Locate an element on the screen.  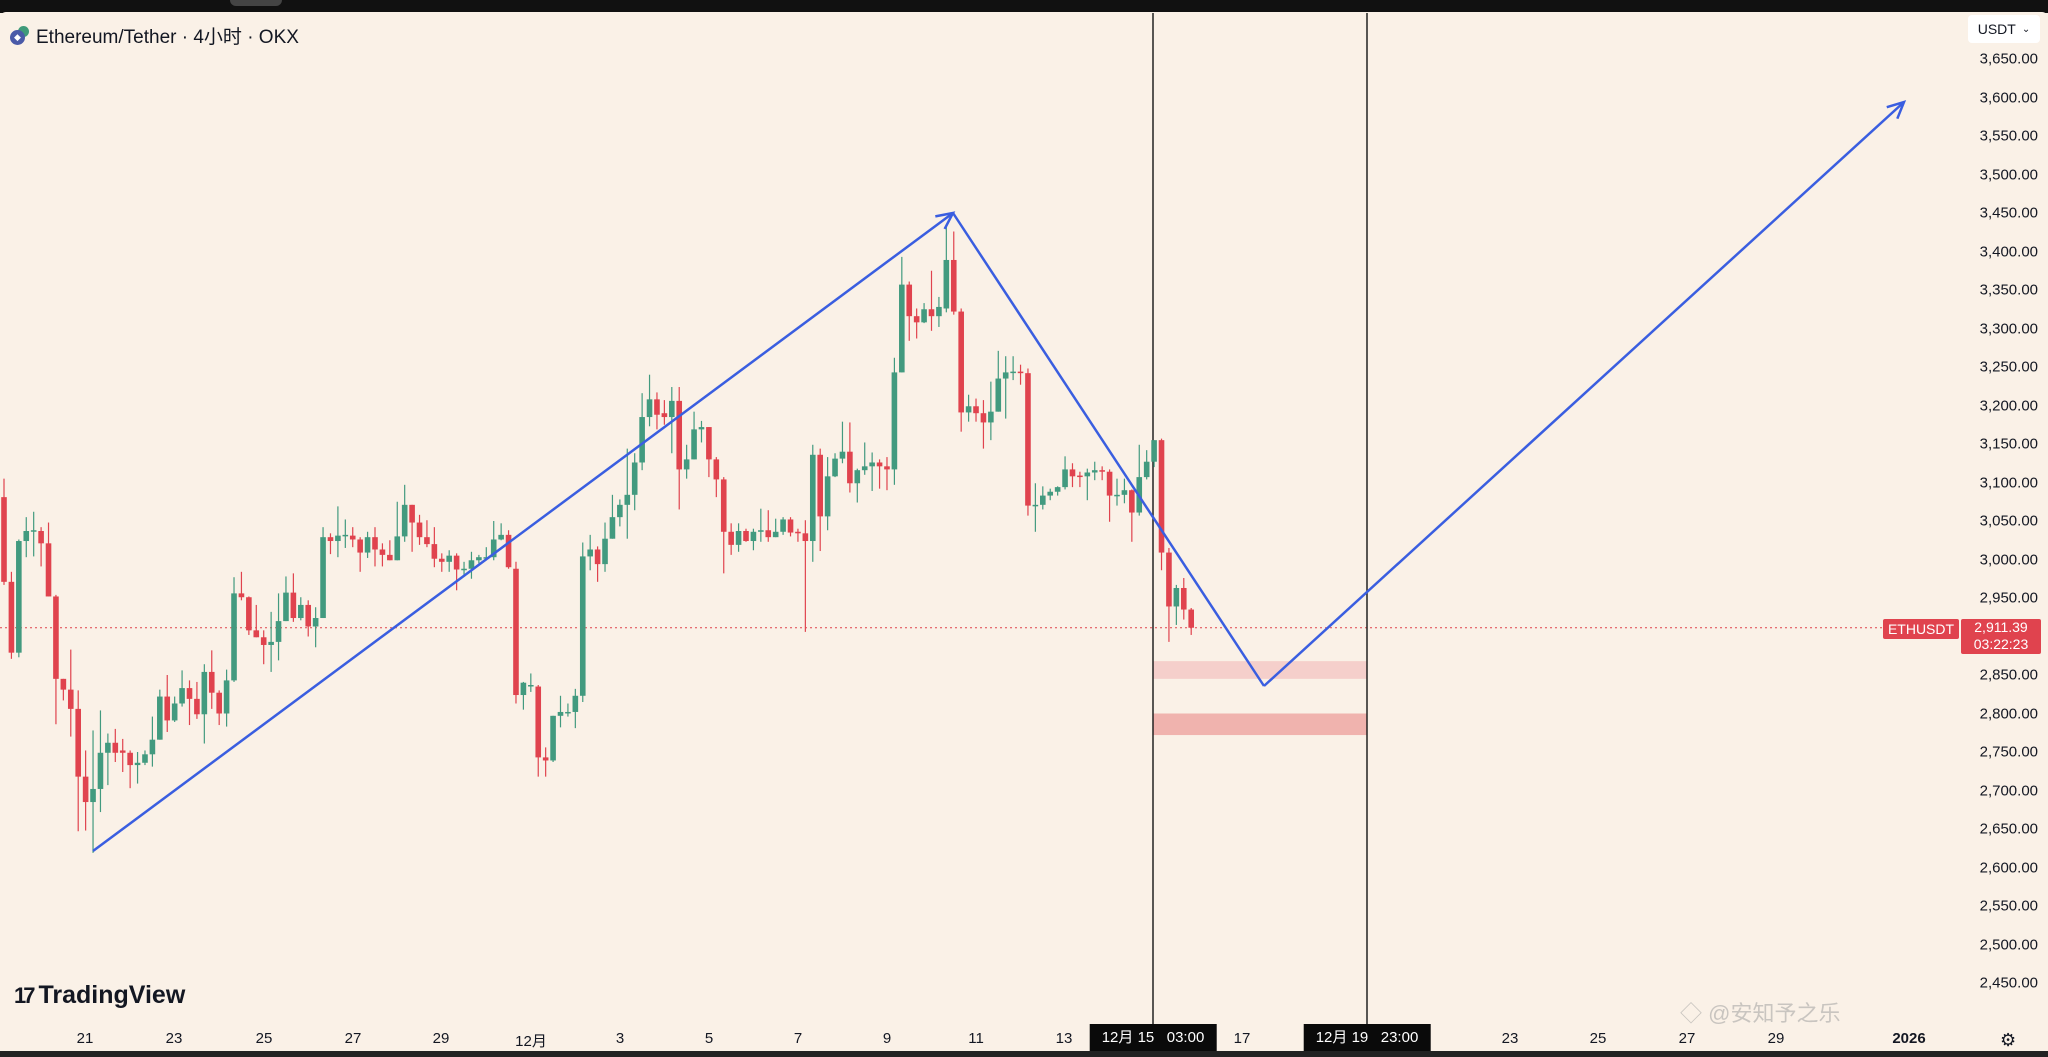
time-tick-label: 25 is located at coordinates (264, 1038).